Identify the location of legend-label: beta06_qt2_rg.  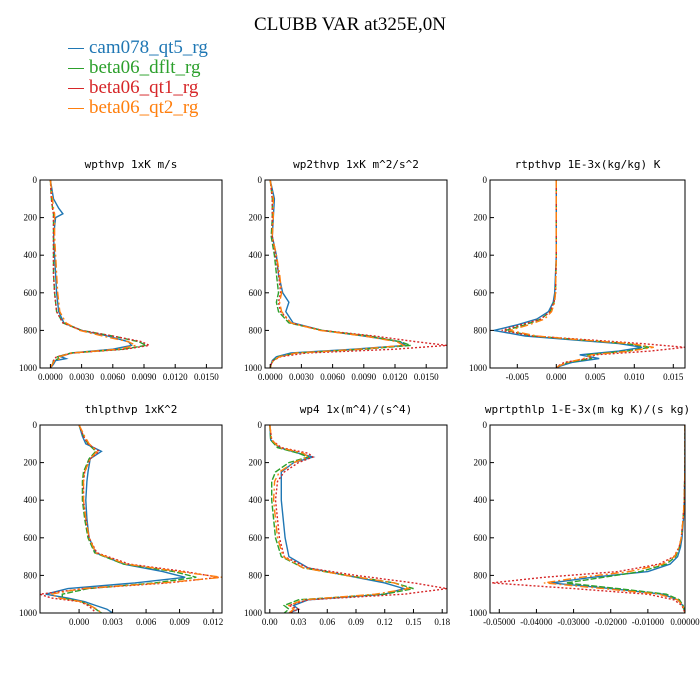
(144, 107).